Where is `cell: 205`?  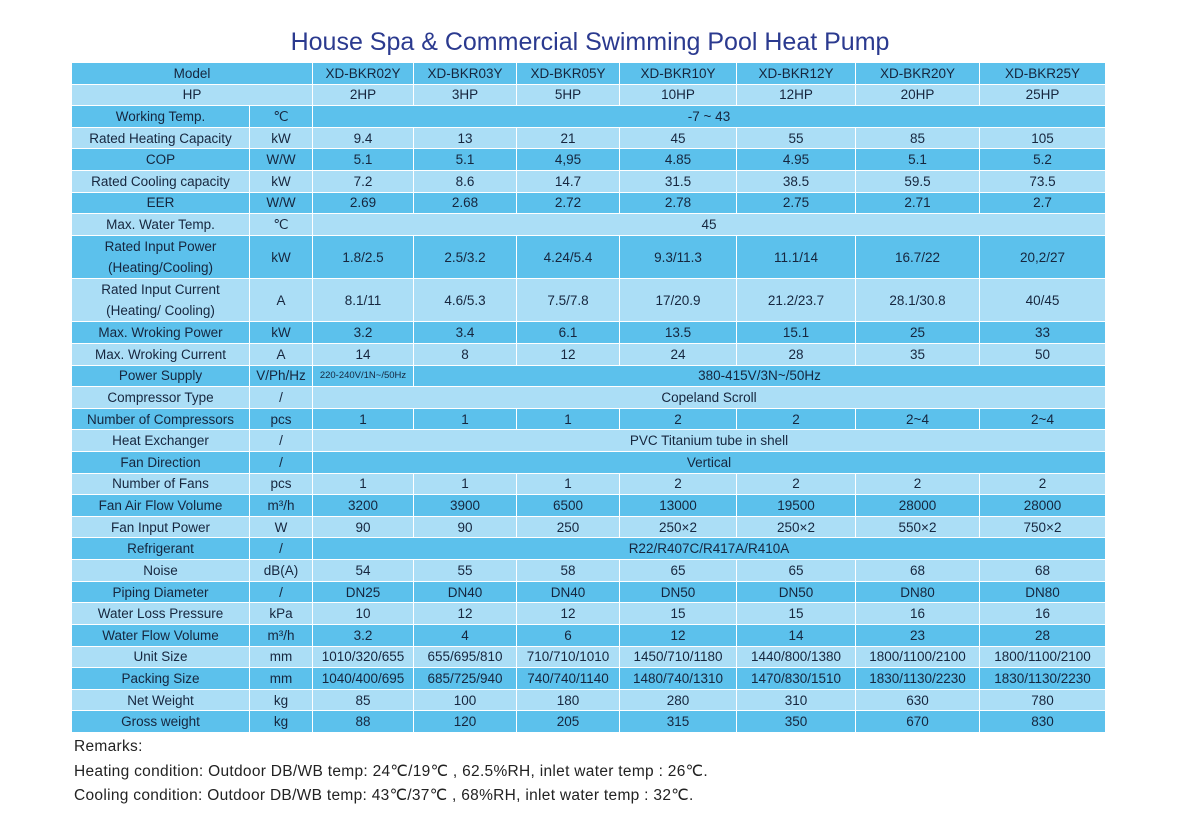
cell: 205 is located at coordinates (568, 722).